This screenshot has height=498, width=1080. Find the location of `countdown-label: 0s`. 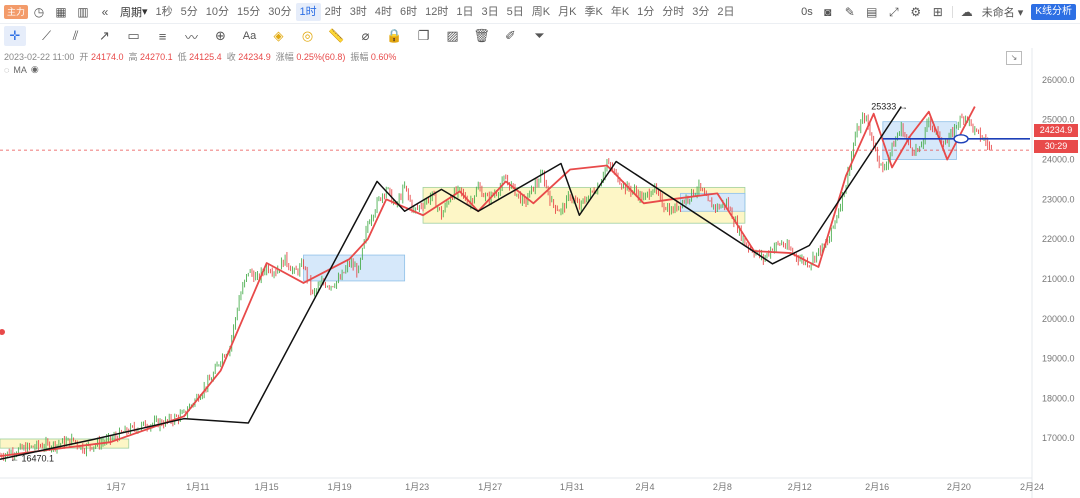

countdown-label: 0s is located at coordinates (807, 12).